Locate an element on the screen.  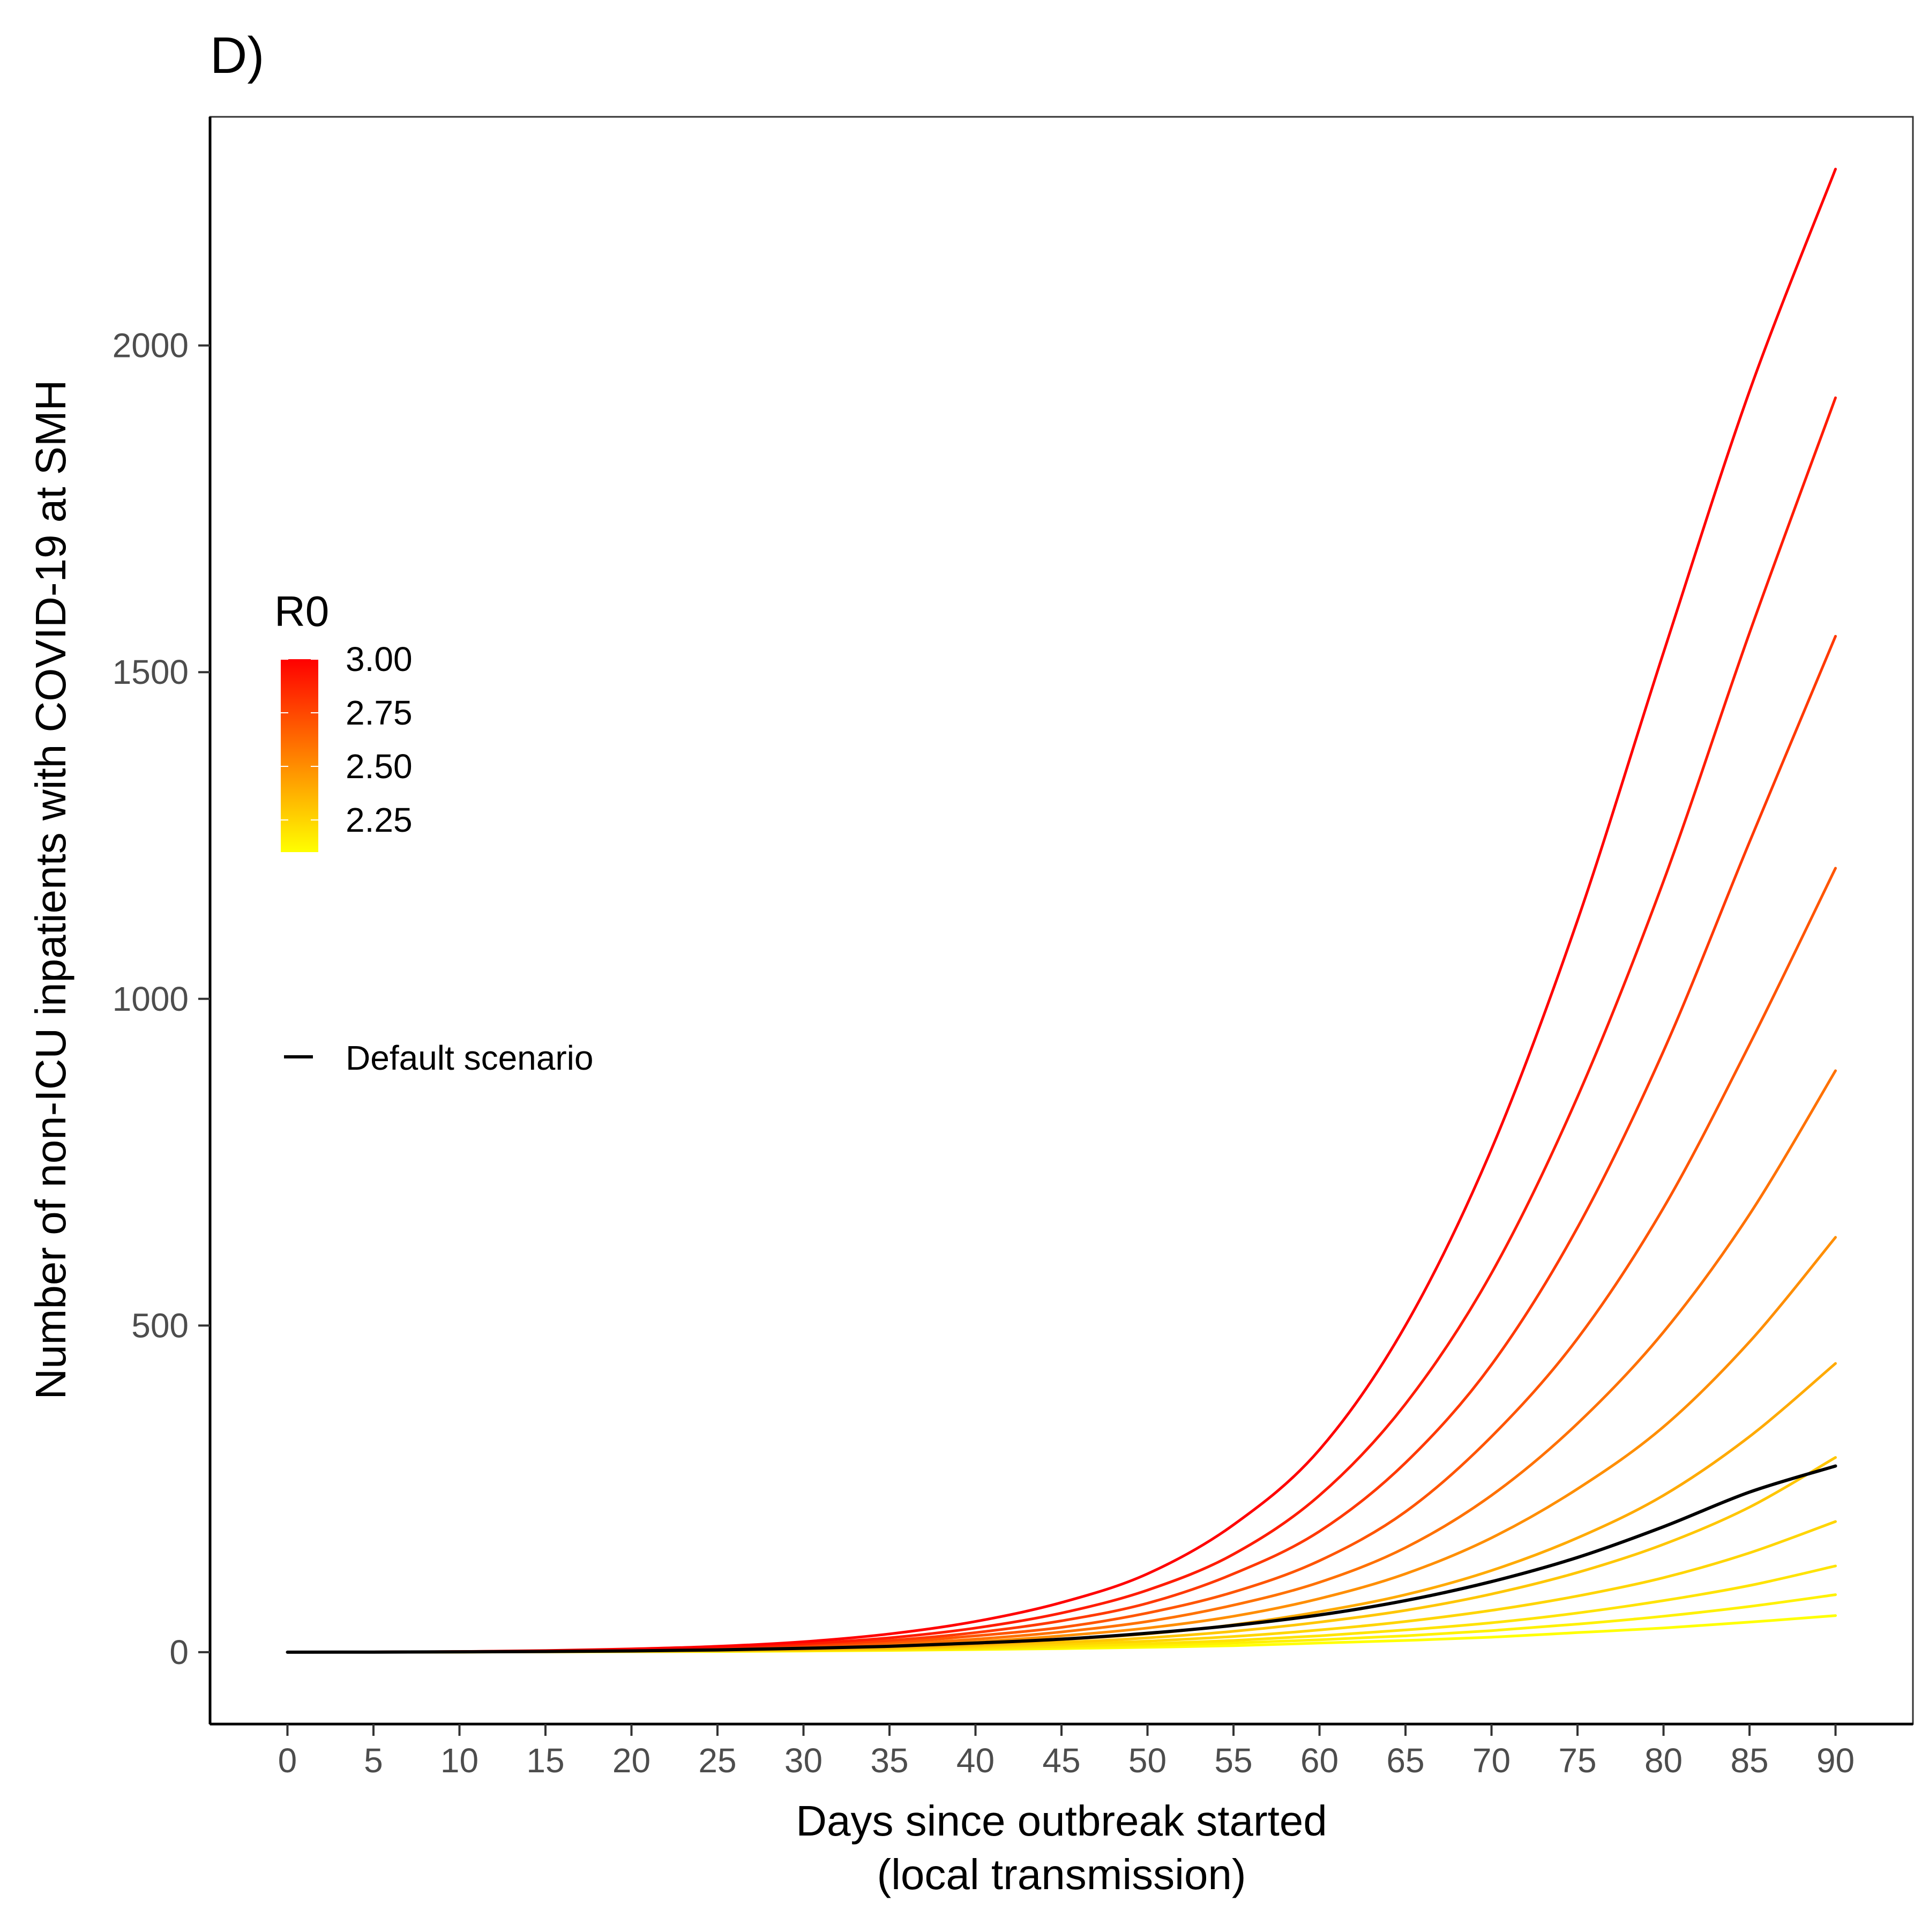
x-tick-label: 50 is located at coordinates (1147, 1760).